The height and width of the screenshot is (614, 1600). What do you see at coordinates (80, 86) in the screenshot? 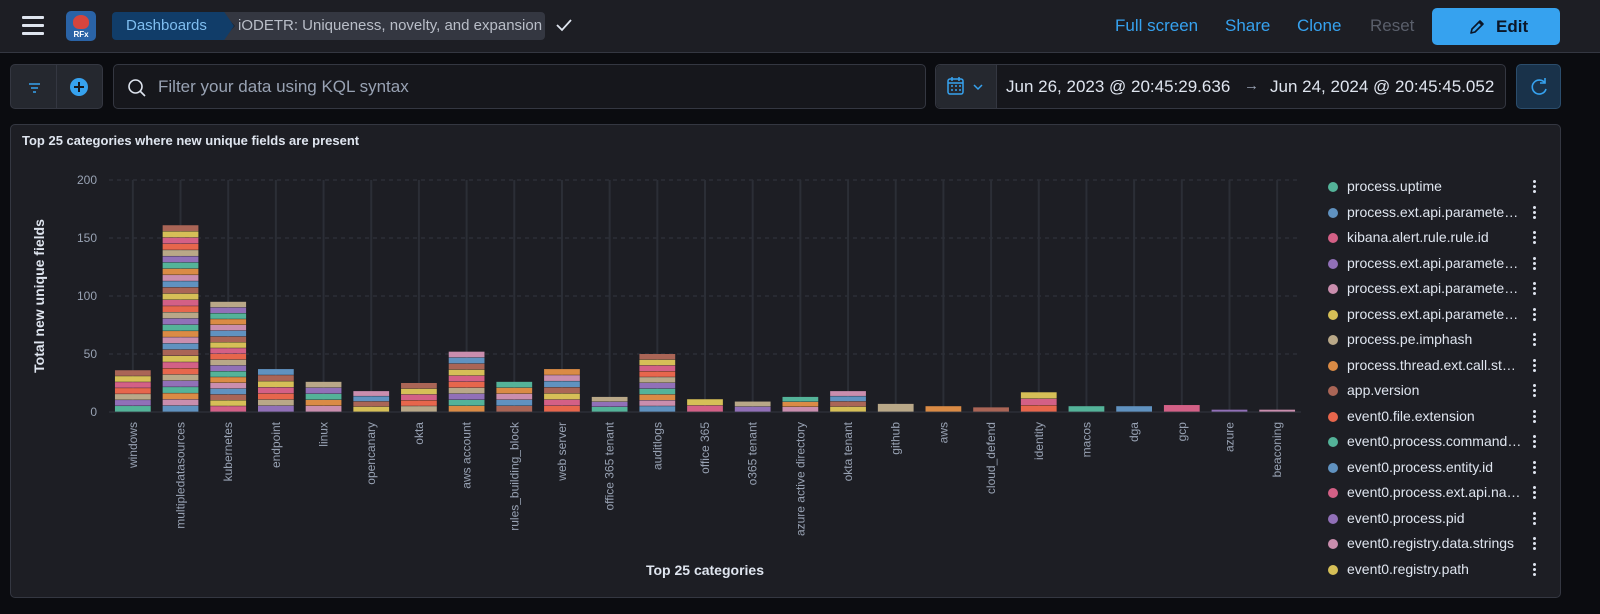
I see `add-filter-button` at bounding box center [80, 86].